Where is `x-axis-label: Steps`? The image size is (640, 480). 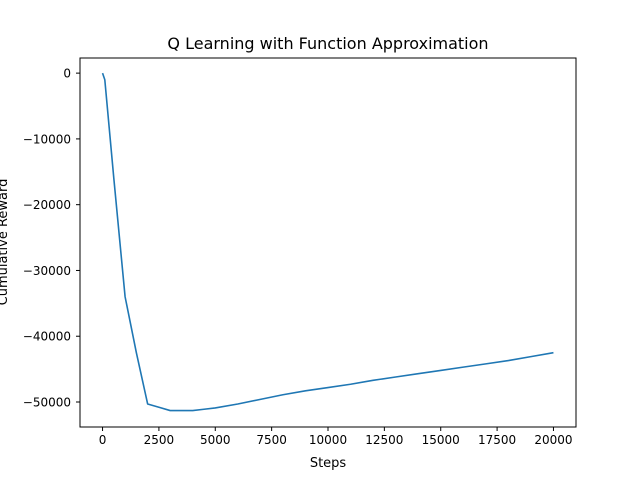
x-axis-label: Steps is located at coordinates (328, 463).